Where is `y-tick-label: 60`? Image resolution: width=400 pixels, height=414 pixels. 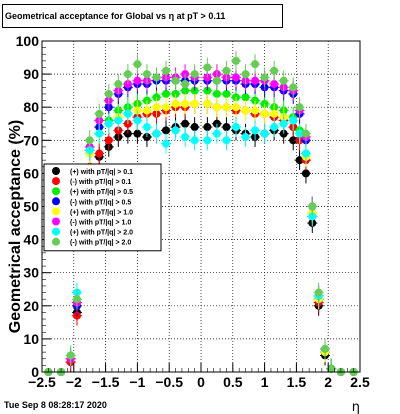
y-tick-label: 60 is located at coordinates (31, 173).